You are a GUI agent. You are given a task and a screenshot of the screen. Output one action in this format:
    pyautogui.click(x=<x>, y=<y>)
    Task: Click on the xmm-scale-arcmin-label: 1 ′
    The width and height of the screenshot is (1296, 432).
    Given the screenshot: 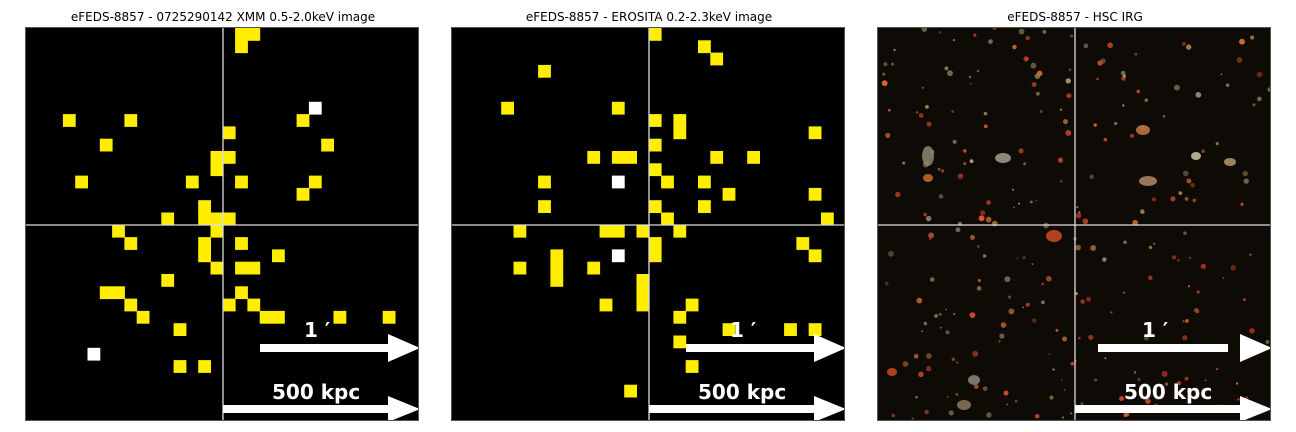 What is the action you would take?
    pyautogui.click(x=317, y=330)
    